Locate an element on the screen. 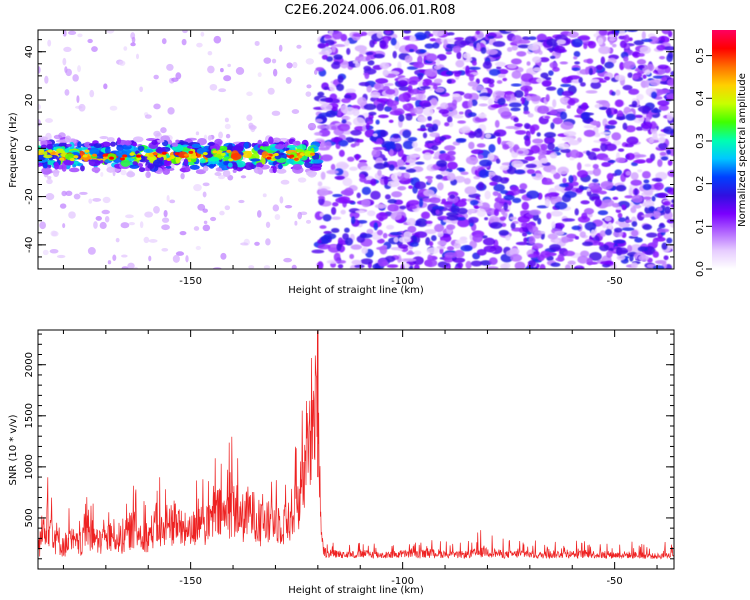 Image resolution: width=750 pixels, height=600 pixels. heatmap-xlabel: Height of straight line (km) is located at coordinates (356, 290).